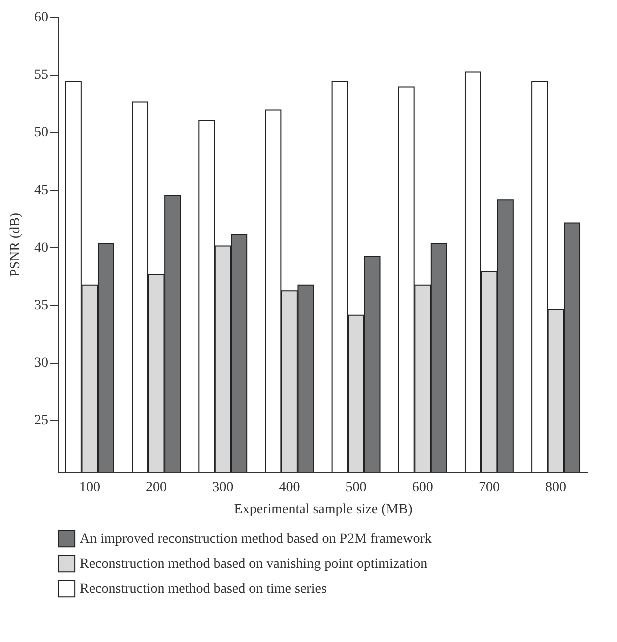 This screenshot has width=617, height=642. Describe the element at coordinates (256, 539) in the screenshot. I see `legend-label: An improved reconstruction method based on P2M framework` at that location.